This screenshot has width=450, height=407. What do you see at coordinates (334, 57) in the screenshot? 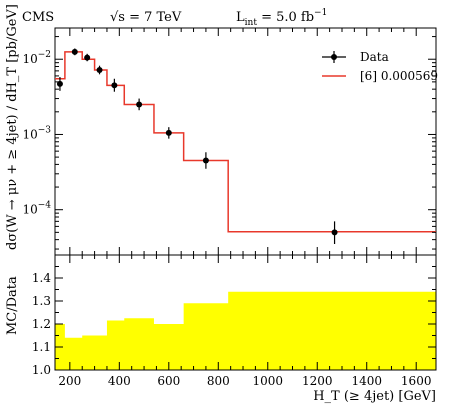
I see `legend-data-marker` at bounding box center [334, 57].